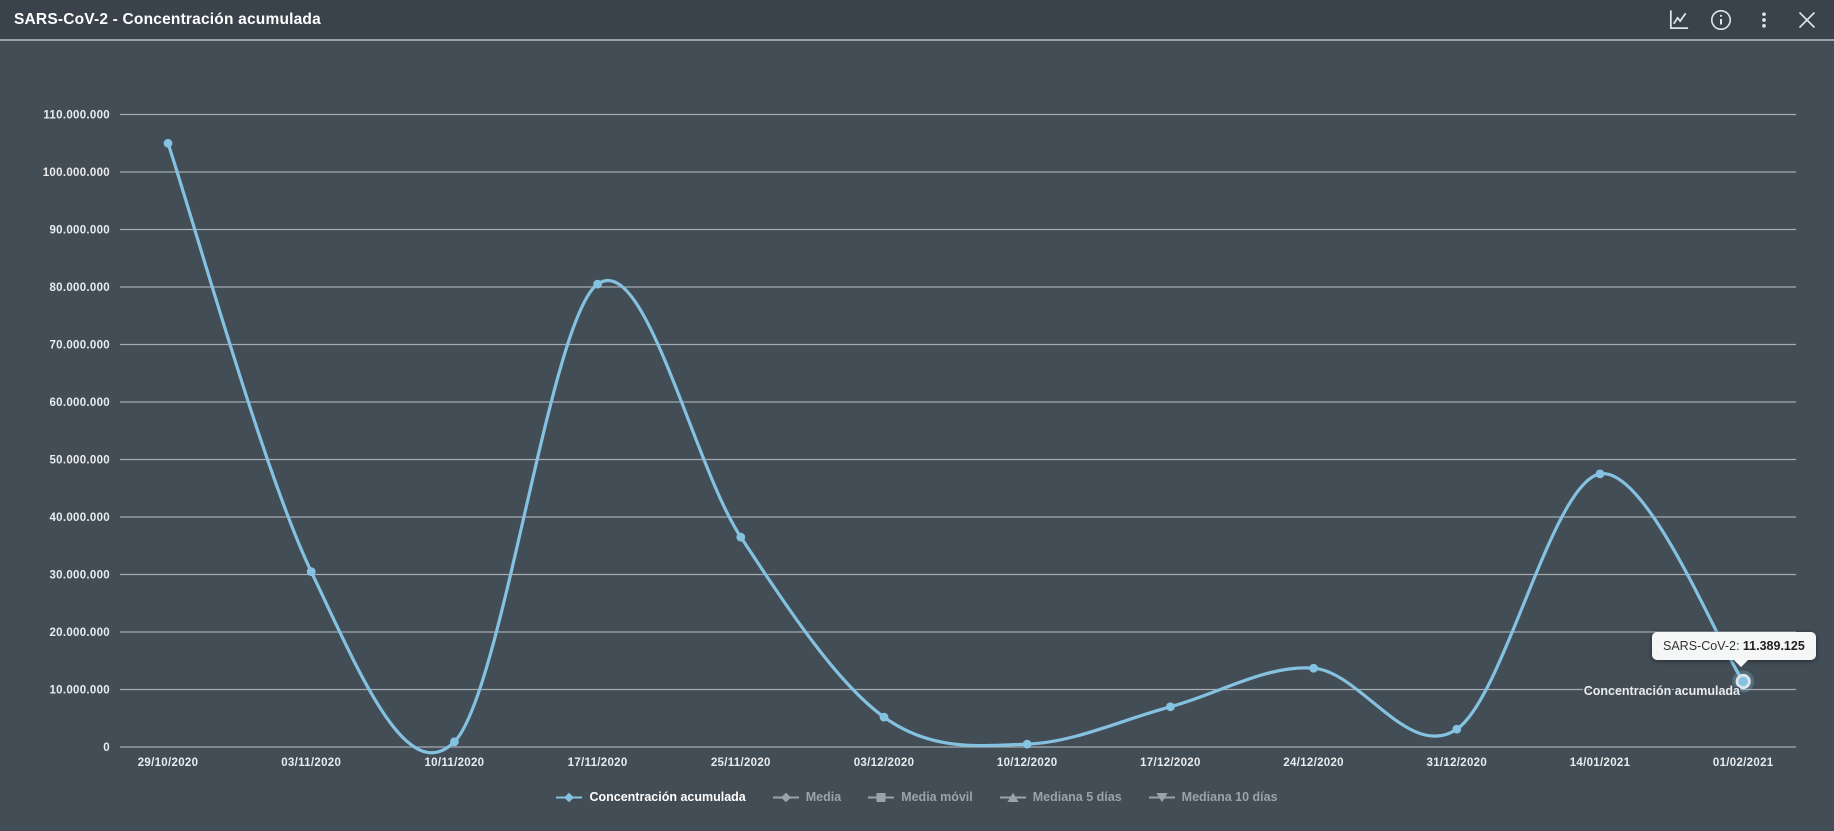 The width and height of the screenshot is (1834, 831). I want to click on y-axis-label: 50.000.000, so click(79, 461).